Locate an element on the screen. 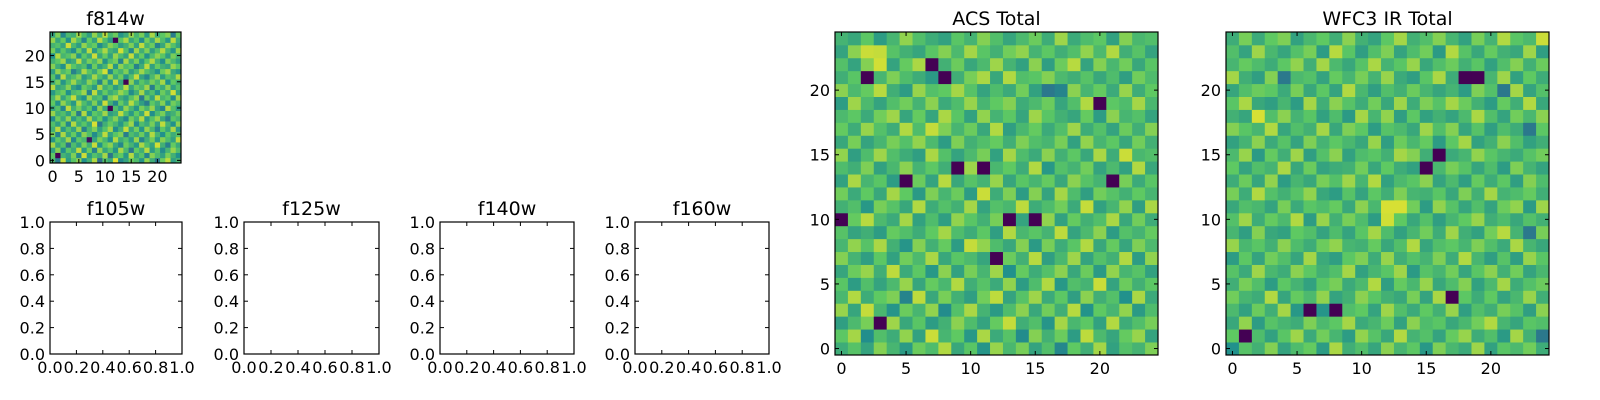 This screenshot has width=1600, height=400. y-tick-label: 10 is located at coordinates (35, 108).